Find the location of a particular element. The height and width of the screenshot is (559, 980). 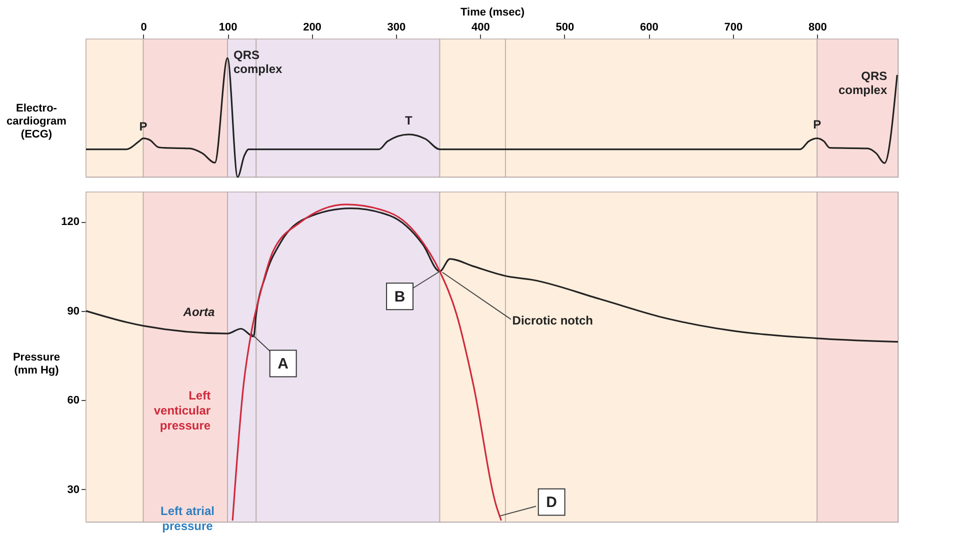

y-tick-label: 90 is located at coordinates (73, 311).